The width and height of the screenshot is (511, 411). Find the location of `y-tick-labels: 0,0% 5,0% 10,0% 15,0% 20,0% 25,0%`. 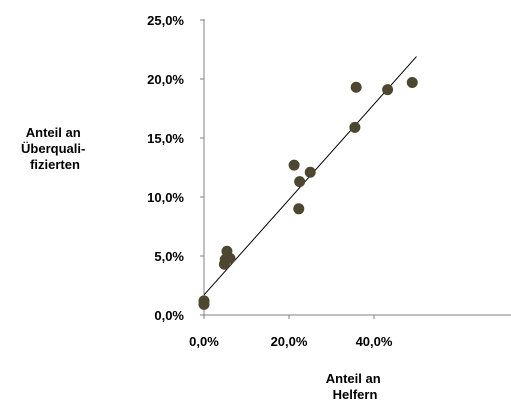

y-tick-labels: 0,0% 5,0% 10,0% 15,0% 20,0% 25,0% is located at coordinates (165, 168).